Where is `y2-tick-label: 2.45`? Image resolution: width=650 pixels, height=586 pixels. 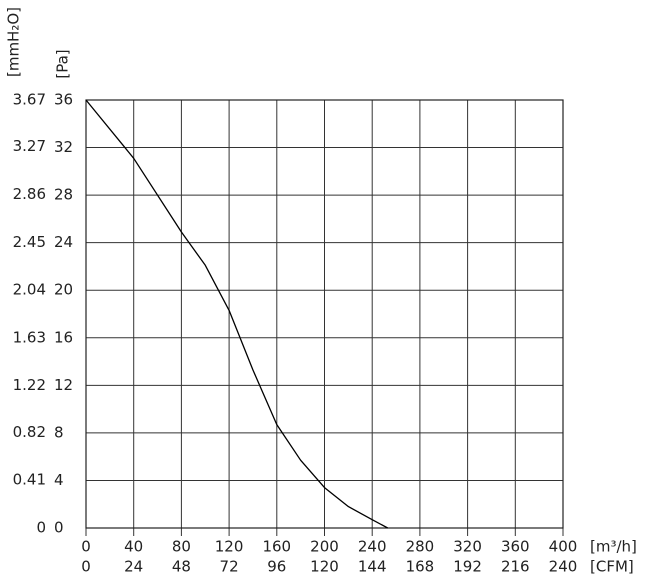 y2-tick-label: 2.45 is located at coordinates (29, 242).